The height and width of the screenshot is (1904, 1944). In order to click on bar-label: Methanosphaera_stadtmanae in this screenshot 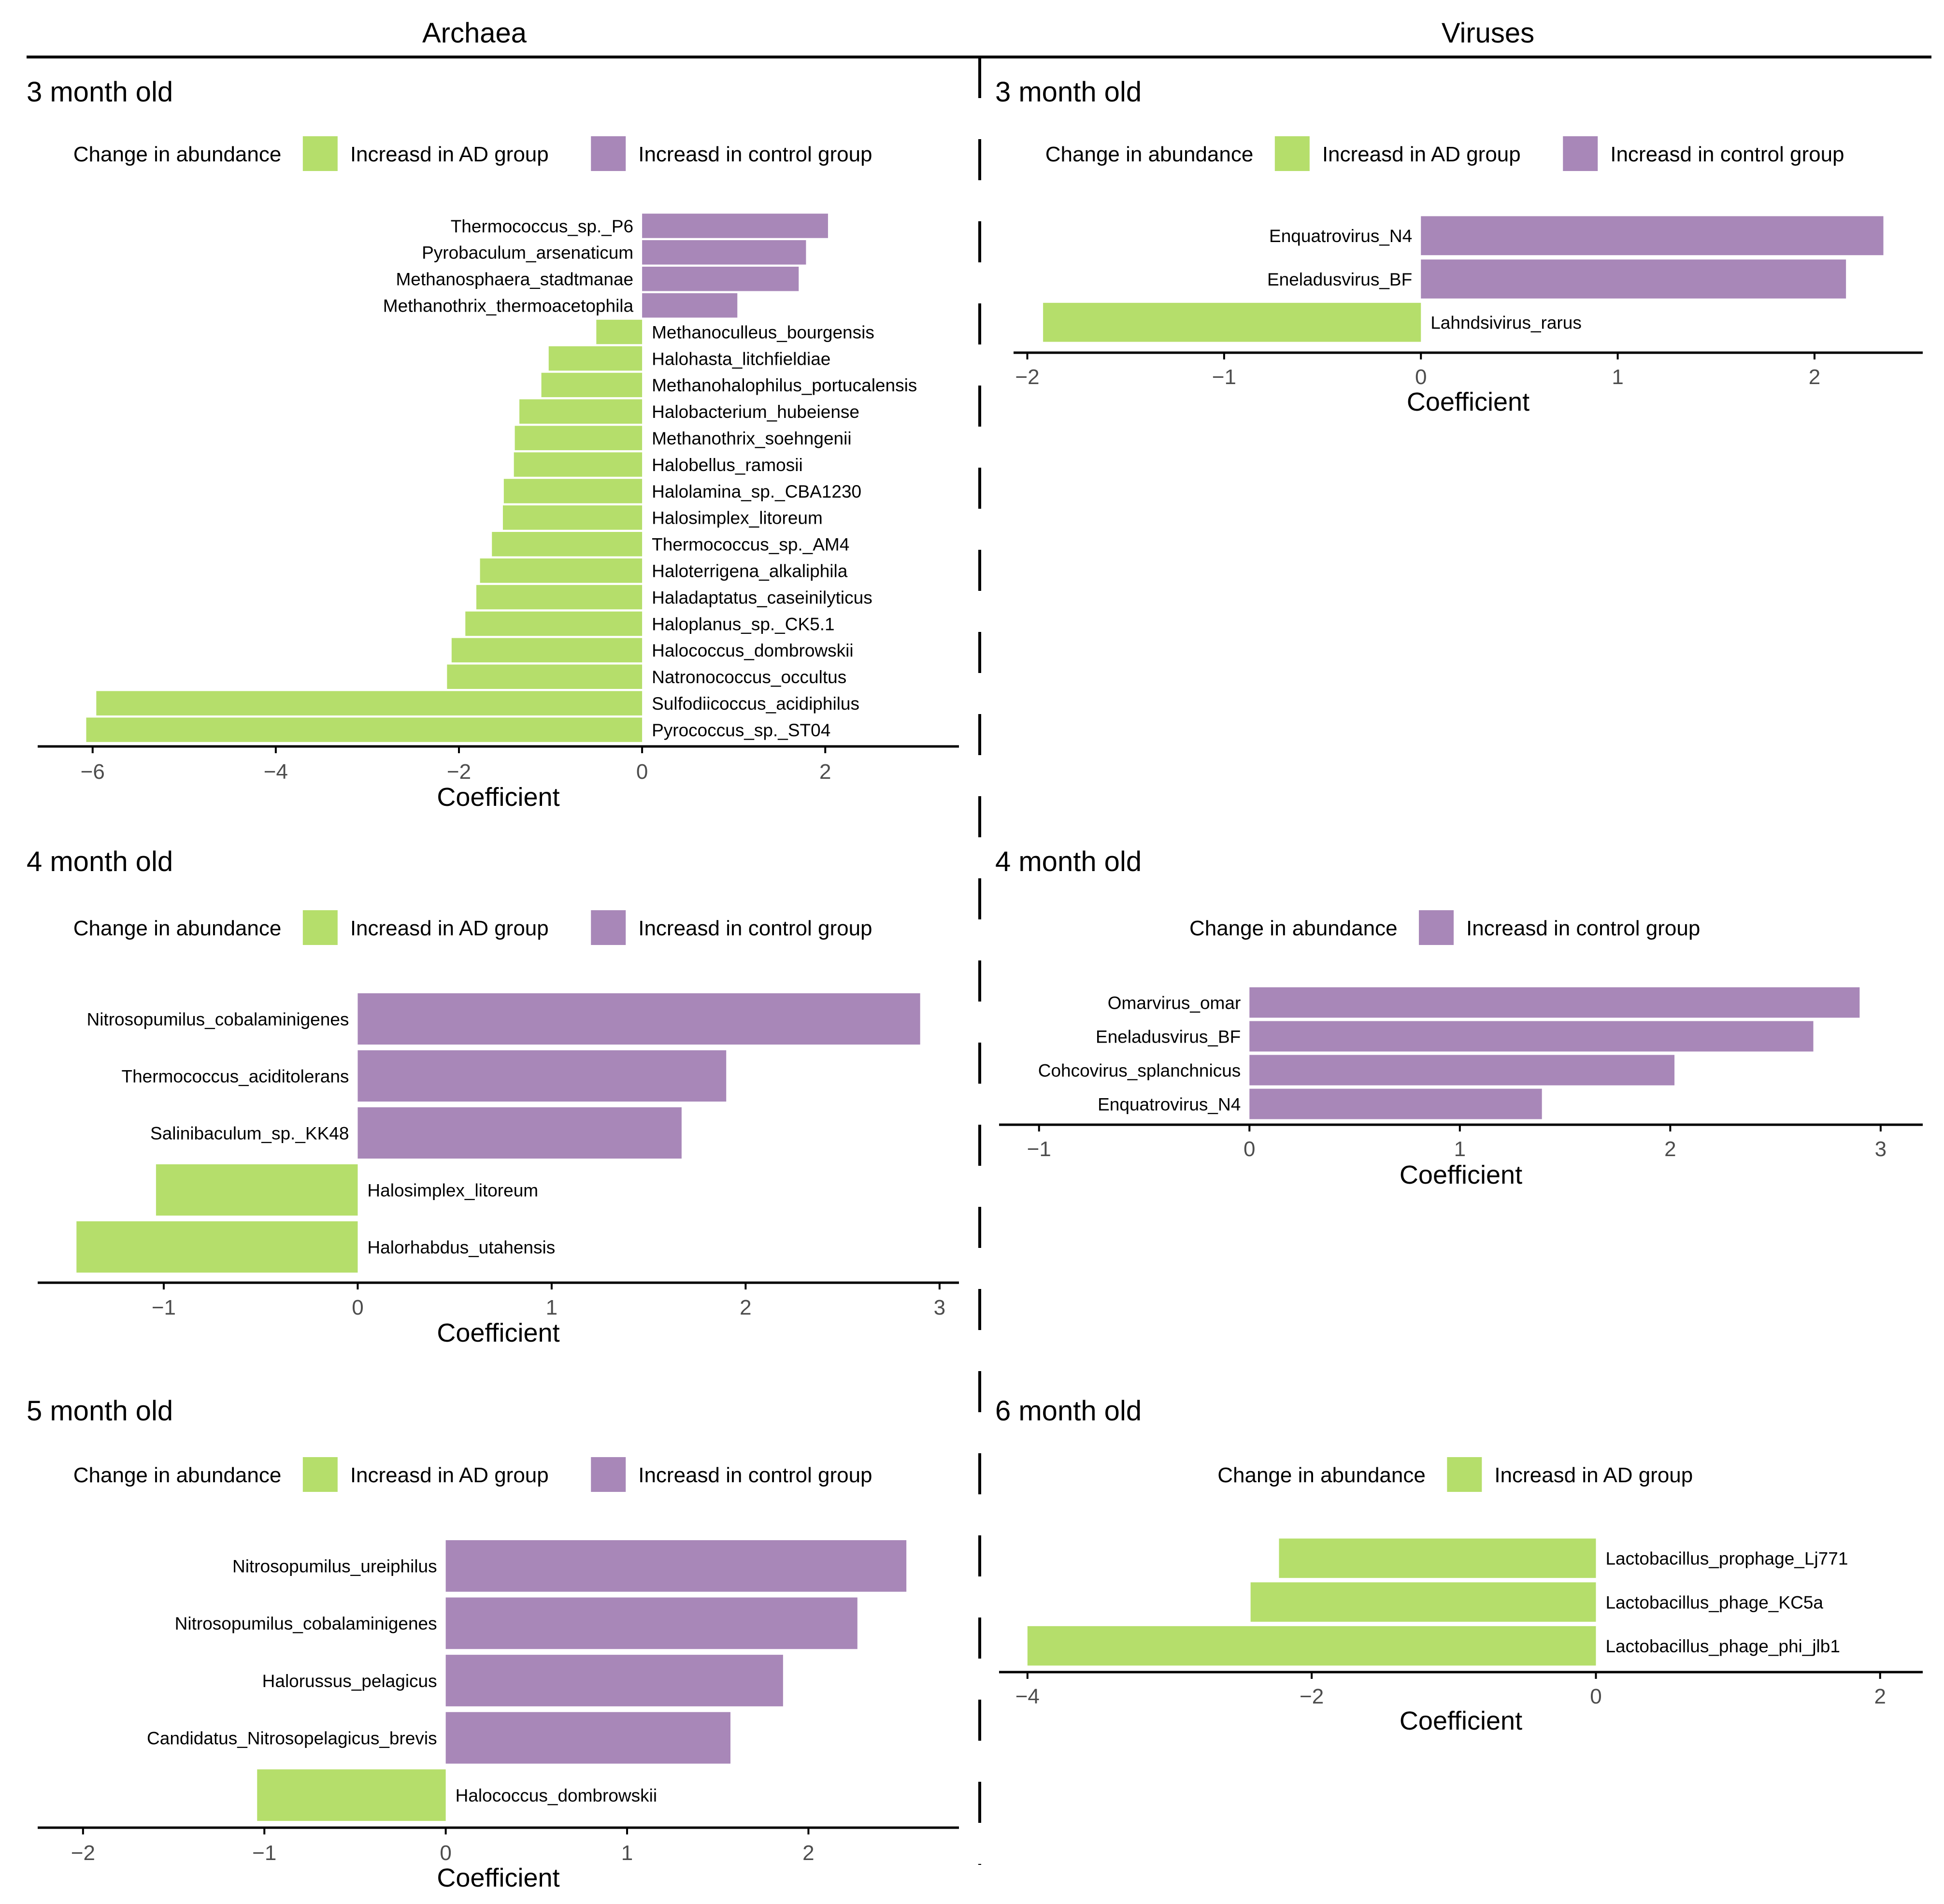, I will do `click(514, 279)`.